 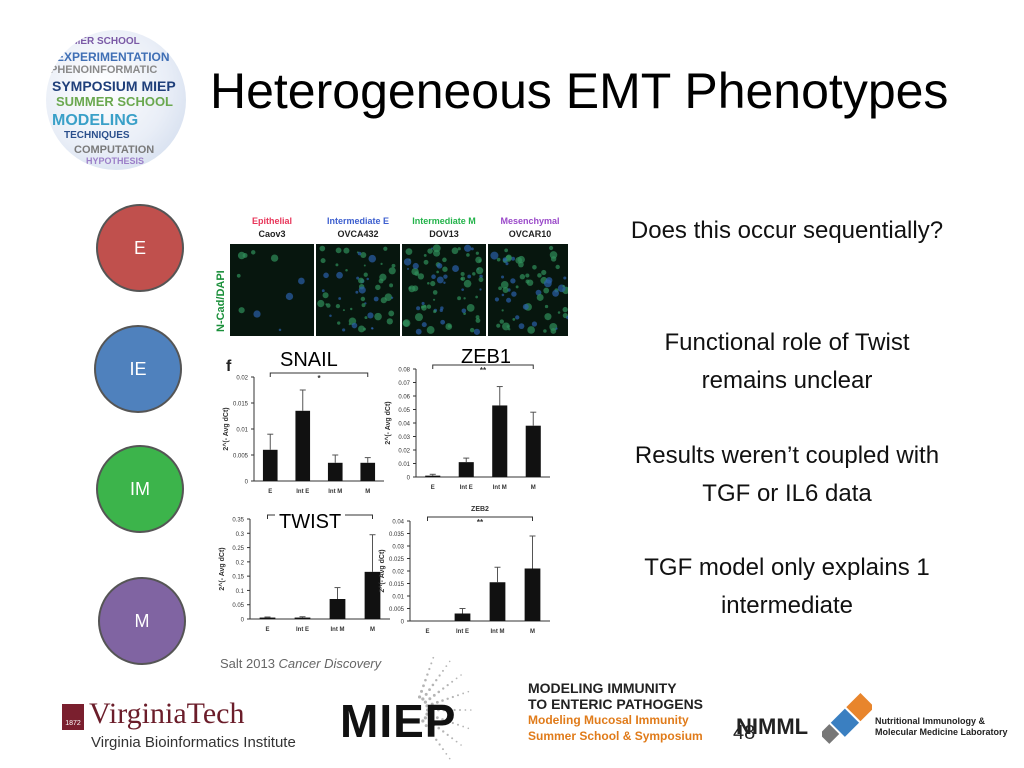 What do you see at coordinates (241, 405) in the screenshot?
I see `y-tick-label: 0.015` at bounding box center [241, 405].